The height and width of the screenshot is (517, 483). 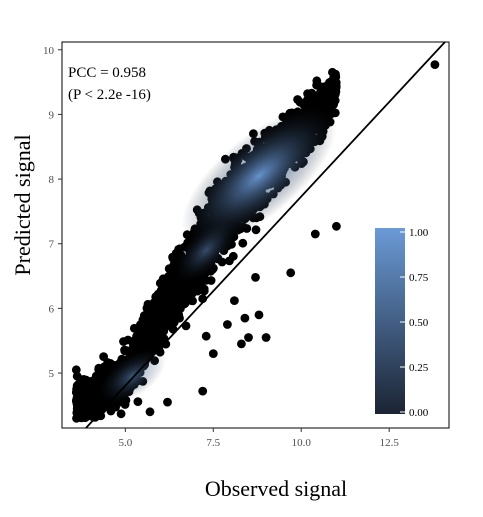 I want to click on x-axis-title: Observed signal, so click(x=276, y=488).